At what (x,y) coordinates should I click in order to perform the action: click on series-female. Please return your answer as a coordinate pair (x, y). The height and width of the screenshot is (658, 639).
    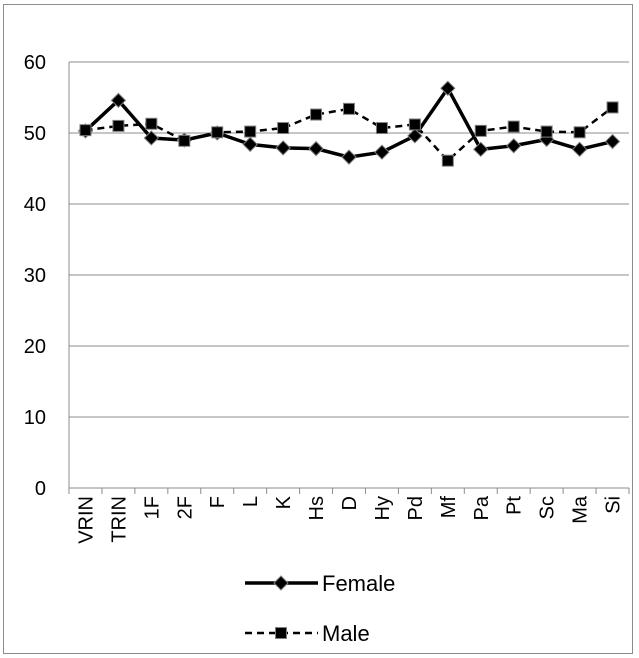
    Looking at the image, I should click on (349, 122).